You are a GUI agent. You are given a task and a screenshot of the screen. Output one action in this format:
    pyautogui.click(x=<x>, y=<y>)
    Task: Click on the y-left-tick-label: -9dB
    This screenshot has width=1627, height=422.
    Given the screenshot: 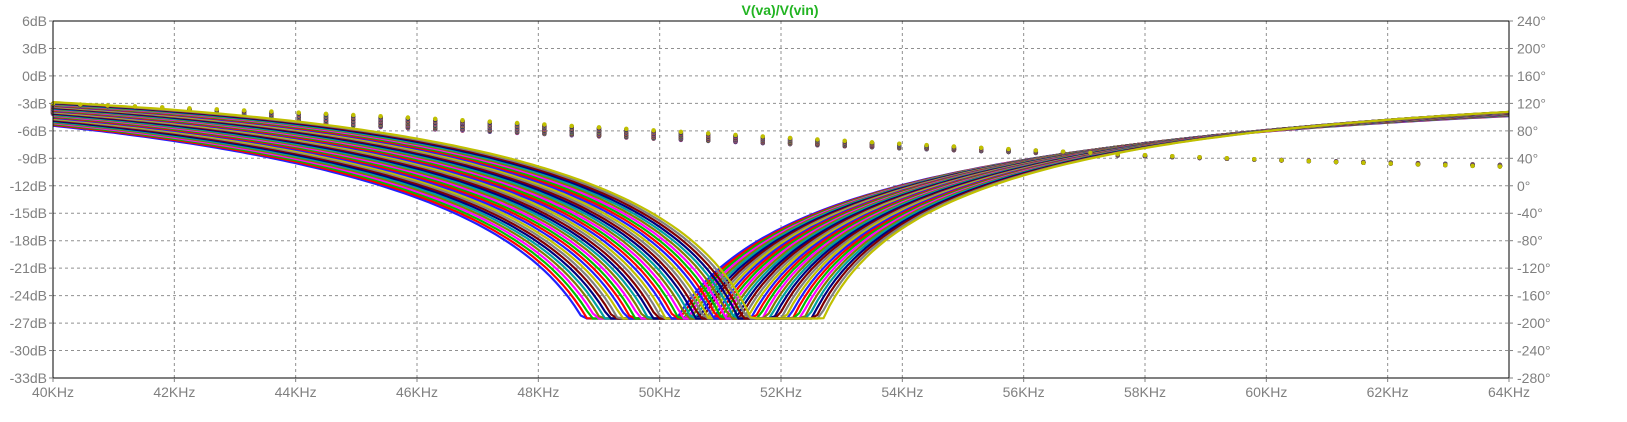 What is the action you would take?
    pyautogui.click(x=32, y=158)
    